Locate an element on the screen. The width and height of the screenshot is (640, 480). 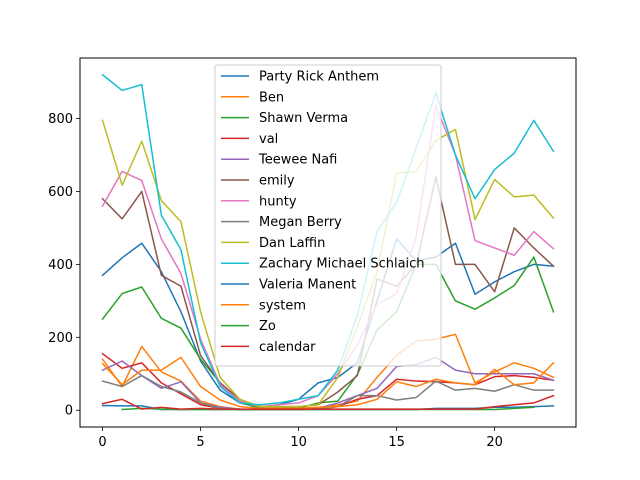
legend-label: Teewee Nafi is located at coordinates (297, 160).